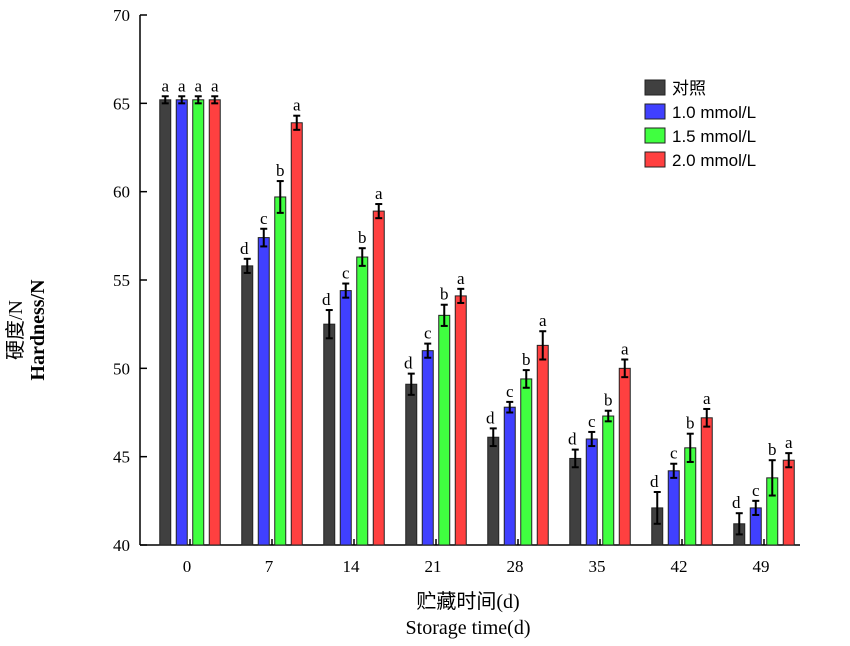 This screenshot has height=646, width=850. What do you see at coordinates (121, 15) in the screenshot?
I see `y-tick-label: 70` at bounding box center [121, 15].